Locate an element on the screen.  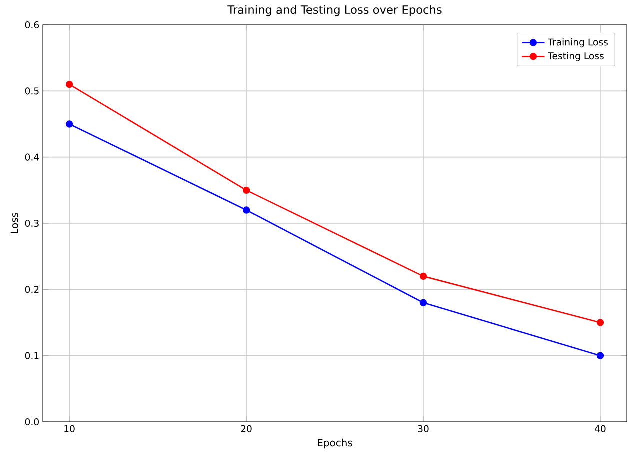
x-tick-label: 20 is located at coordinates (246, 428).